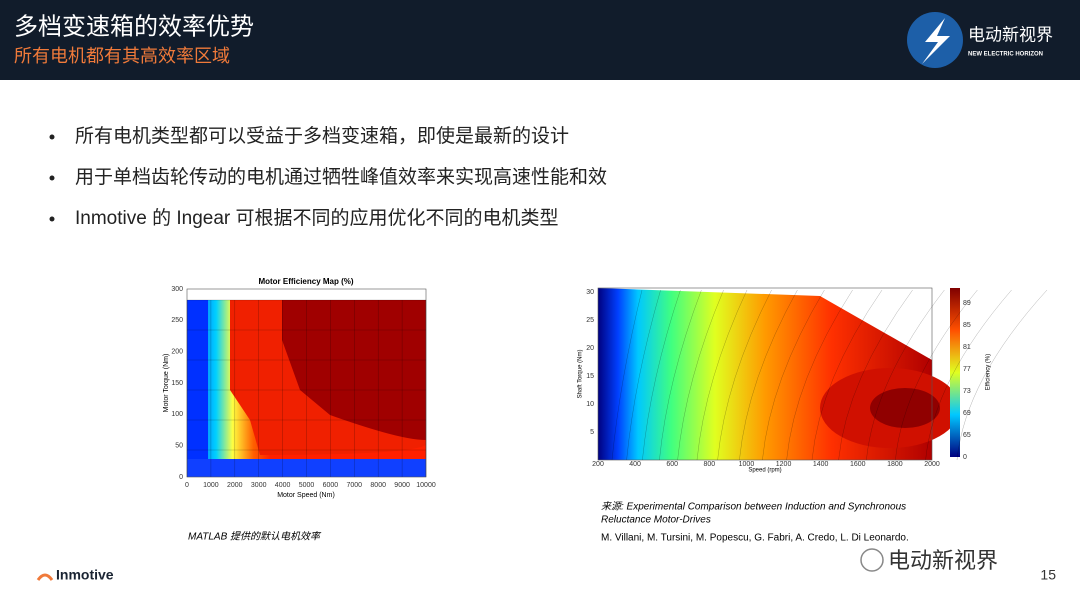 The width and height of the screenshot is (1080, 608). I want to click on right-x-label: Speed (rpm), so click(764, 471).